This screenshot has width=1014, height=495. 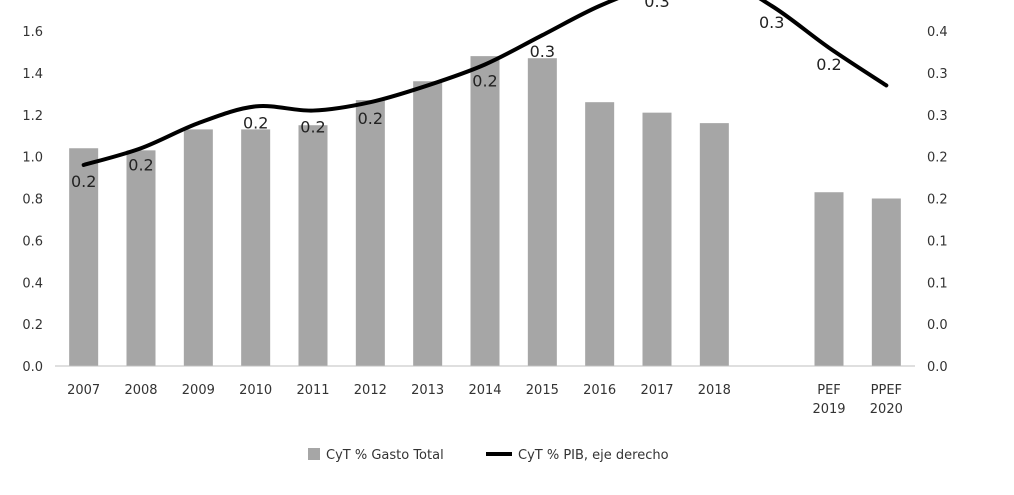 I want to click on legend: CyT % Gasto Total CyT % PIB, eje derecho, so click(x=488, y=455).